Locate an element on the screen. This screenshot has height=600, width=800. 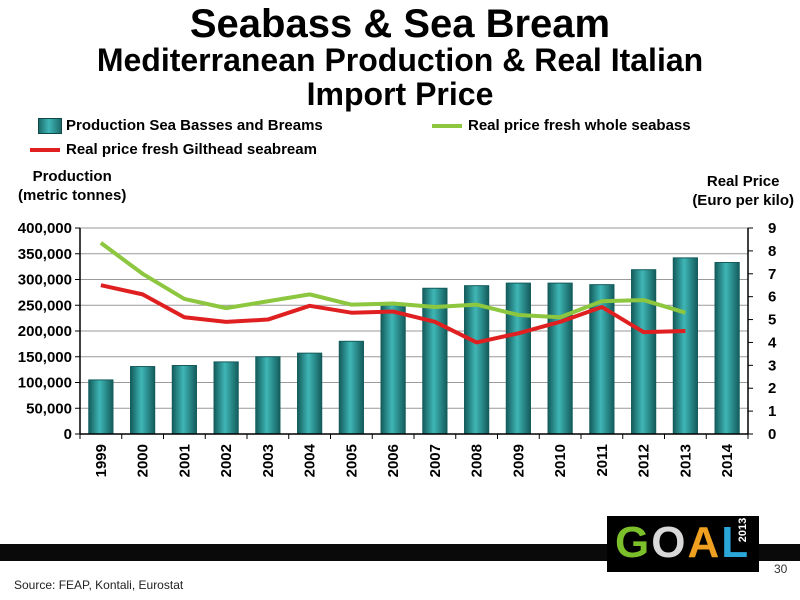
bar-2013 is located at coordinates (685, 346).